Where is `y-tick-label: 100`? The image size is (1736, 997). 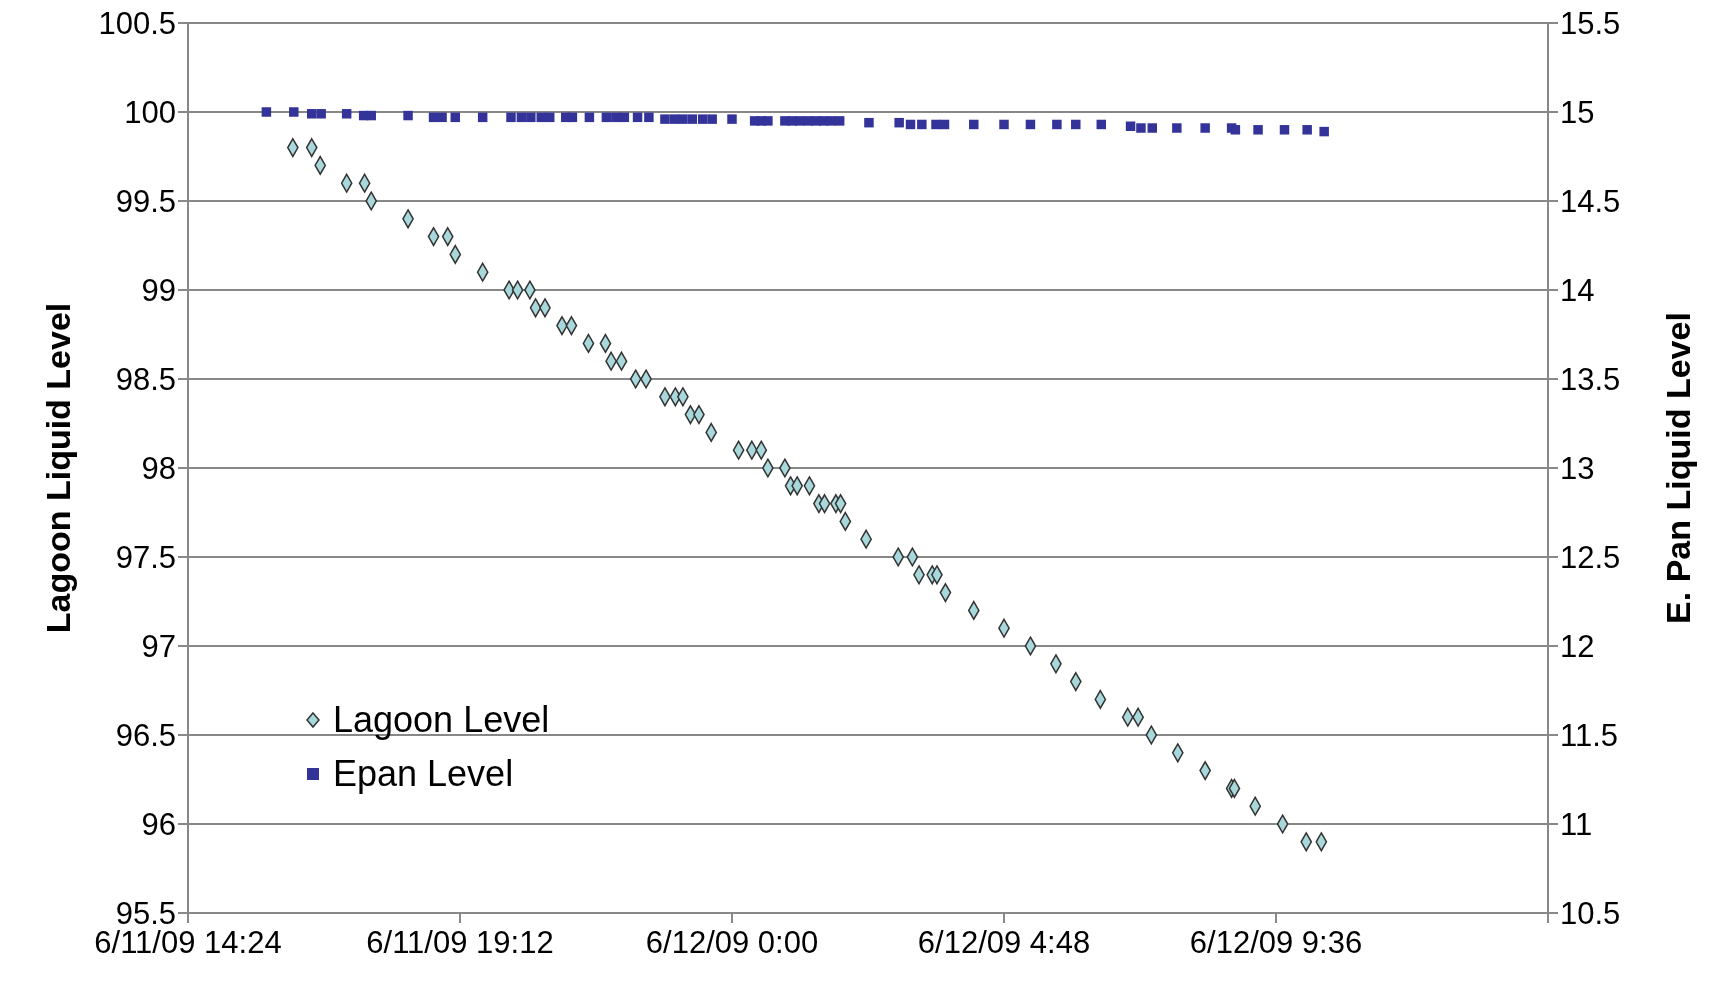
y-tick-label: 100 is located at coordinates (150, 113).